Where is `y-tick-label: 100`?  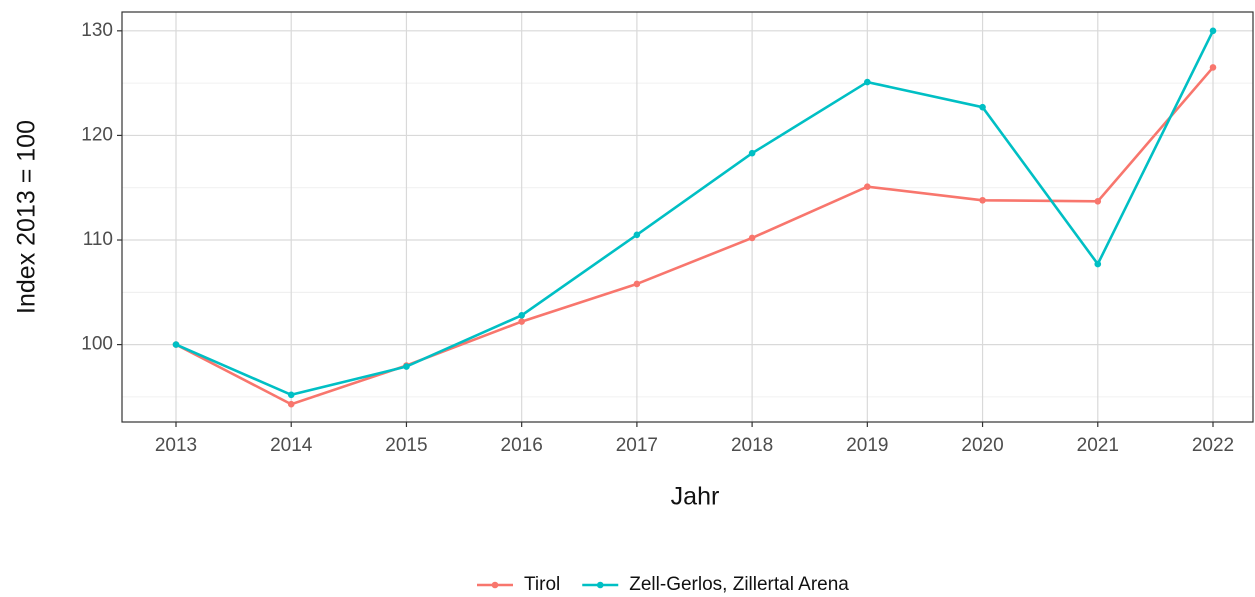
y-tick-label: 100 is located at coordinates (97, 344).